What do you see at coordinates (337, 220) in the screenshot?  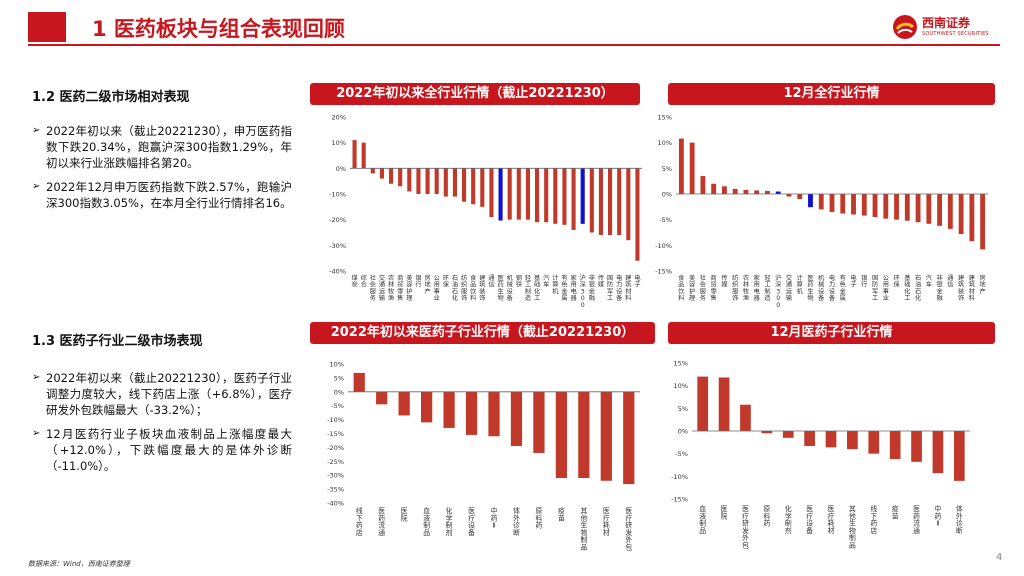 I see `y-tick-label: -20%` at bounding box center [337, 220].